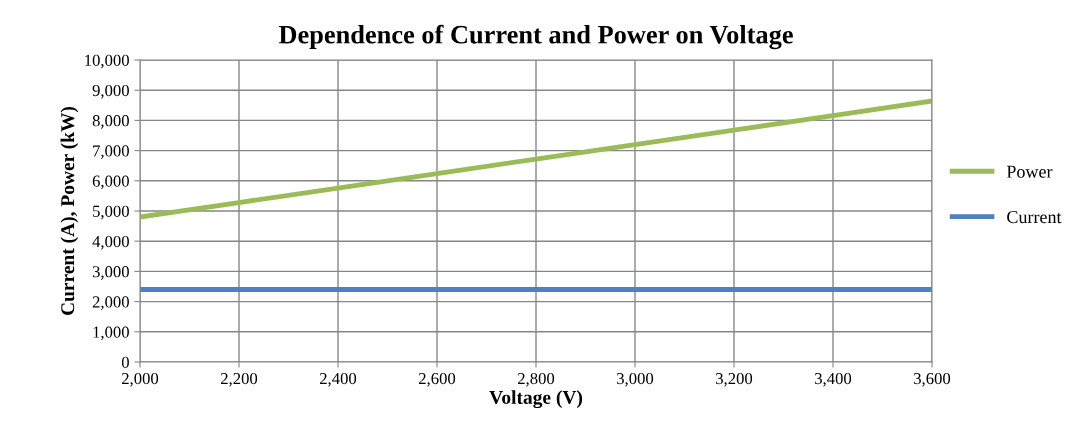  What do you see at coordinates (111, 152) in the screenshot?
I see `y-tick-label: 7,000` at bounding box center [111, 152].